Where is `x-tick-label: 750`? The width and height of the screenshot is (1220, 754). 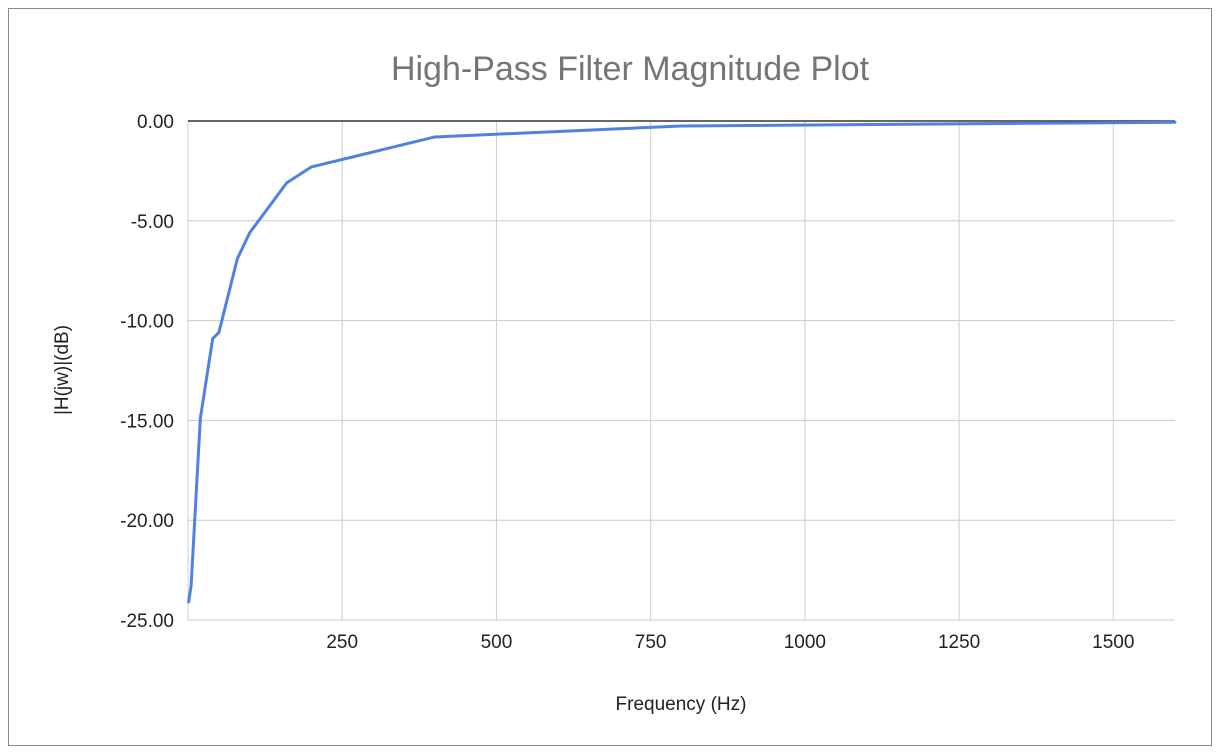
x-tick-label: 750 is located at coordinates (651, 642).